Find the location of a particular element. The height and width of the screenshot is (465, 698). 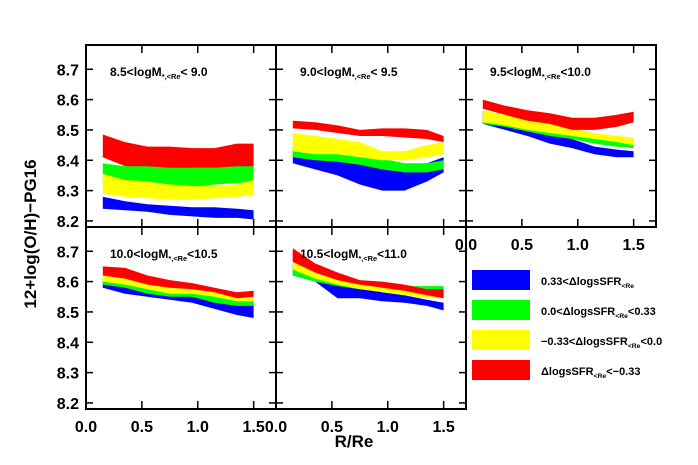

legend-label-3: −0.33<ΔlogsSFR<Re<0.0 is located at coordinates (601, 343).